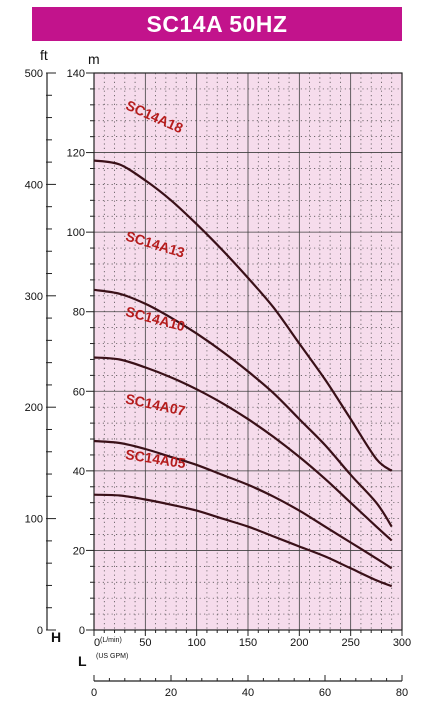 This screenshot has width=434, height=704. I want to click on ft-tick-label: 200, so click(34, 408).